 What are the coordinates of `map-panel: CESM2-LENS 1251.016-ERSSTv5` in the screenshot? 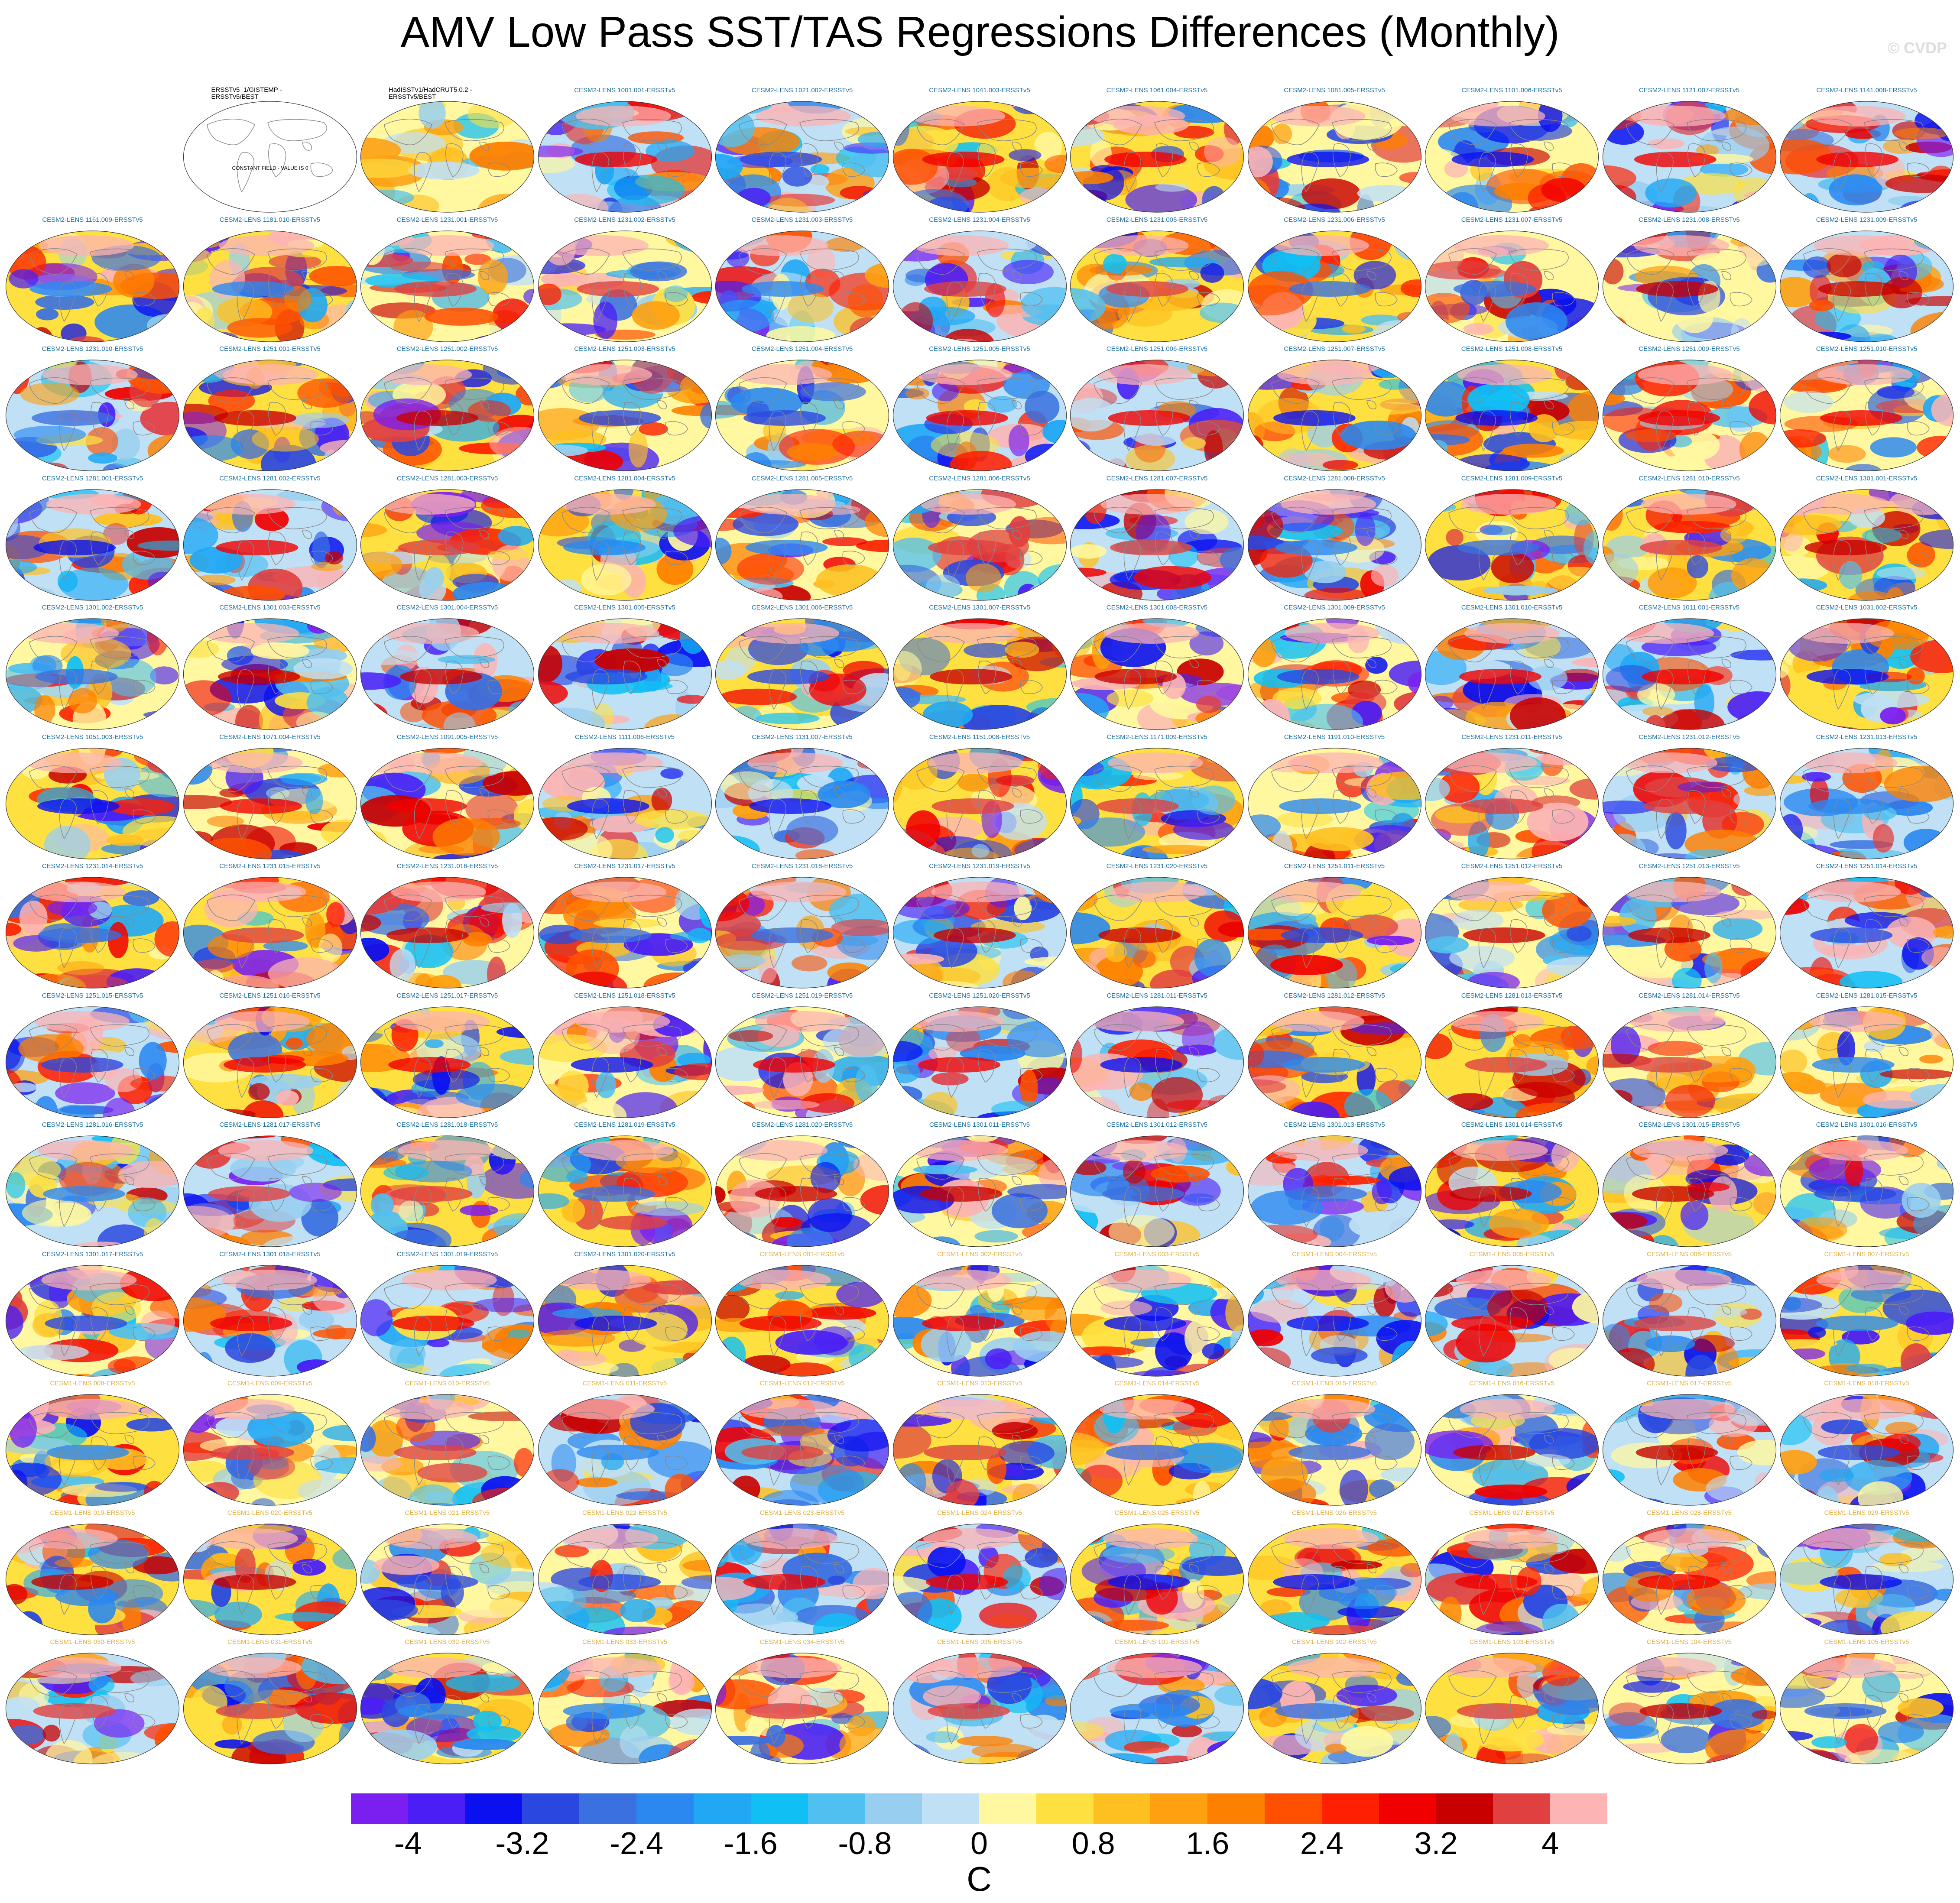 It's located at (270, 1056).